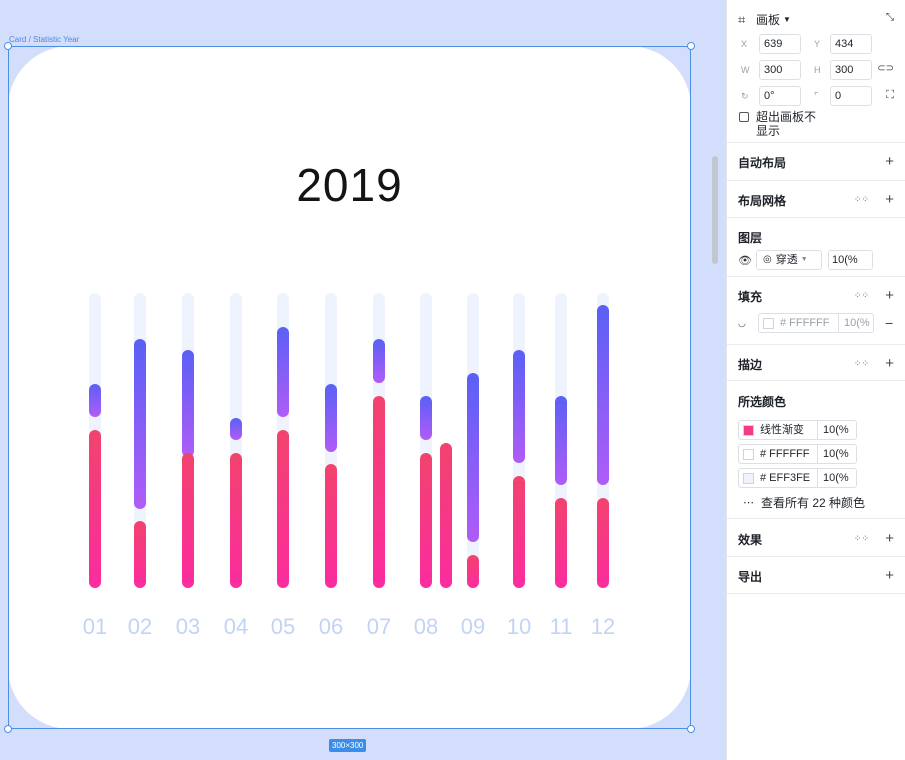 Image resolution: width=905 pixels, height=760 pixels. Describe the element at coordinates (745, 260) in the screenshot. I see `eye-icon: 👁` at that location.